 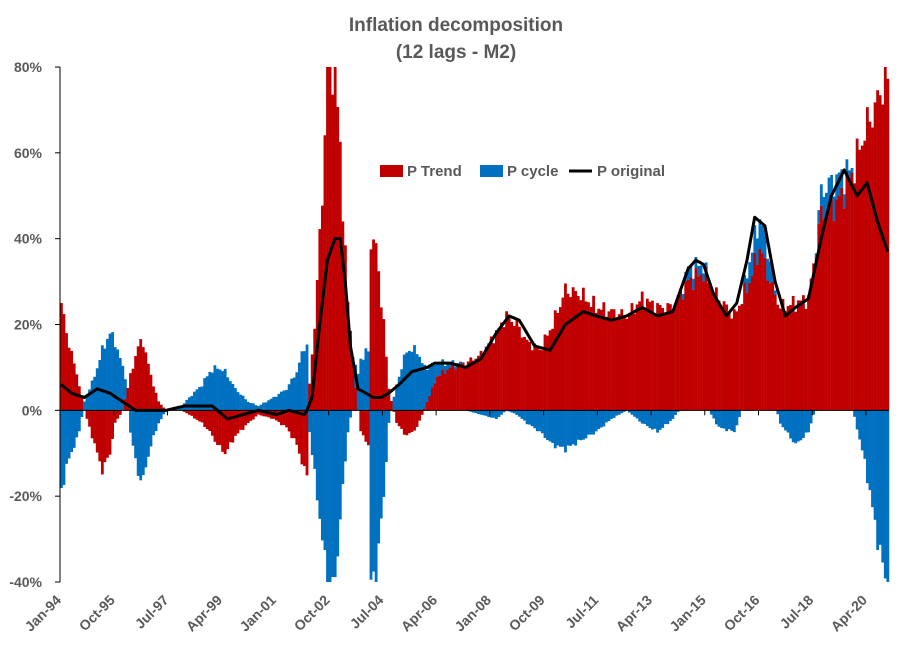 What do you see at coordinates (28, 67) in the screenshot?
I see `y-tick-label: 80%` at bounding box center [28, 67].